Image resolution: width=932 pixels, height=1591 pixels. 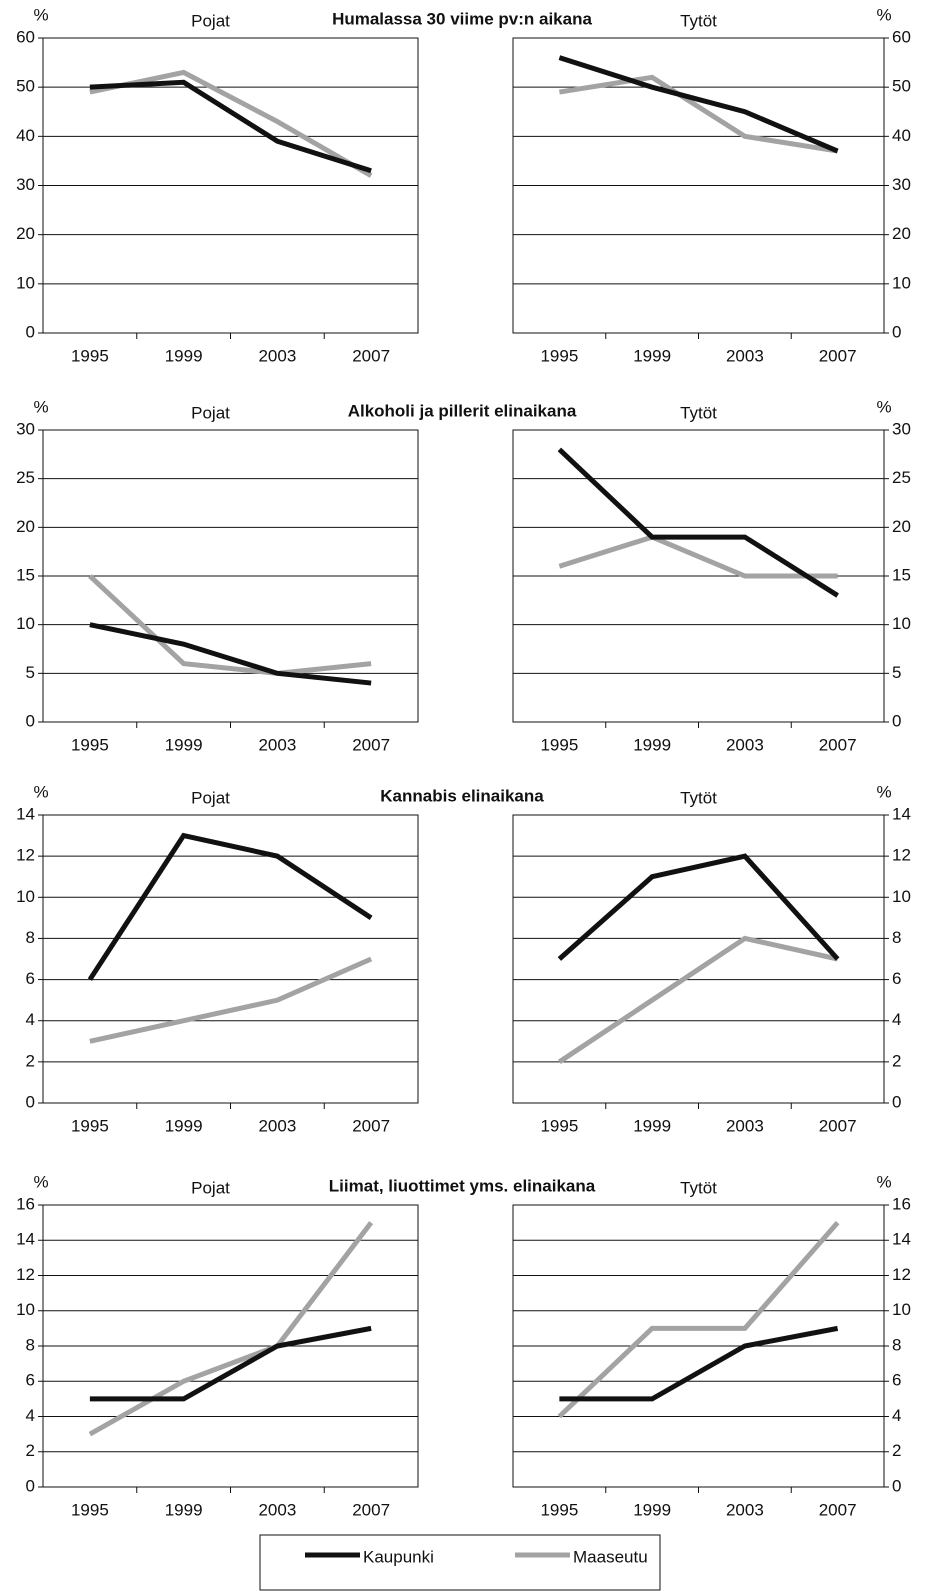 What do you see at coordinates (398, 1556) in the screenshot?
I see `legend-label: Kaupunki` at bounding box center [398, 1556].